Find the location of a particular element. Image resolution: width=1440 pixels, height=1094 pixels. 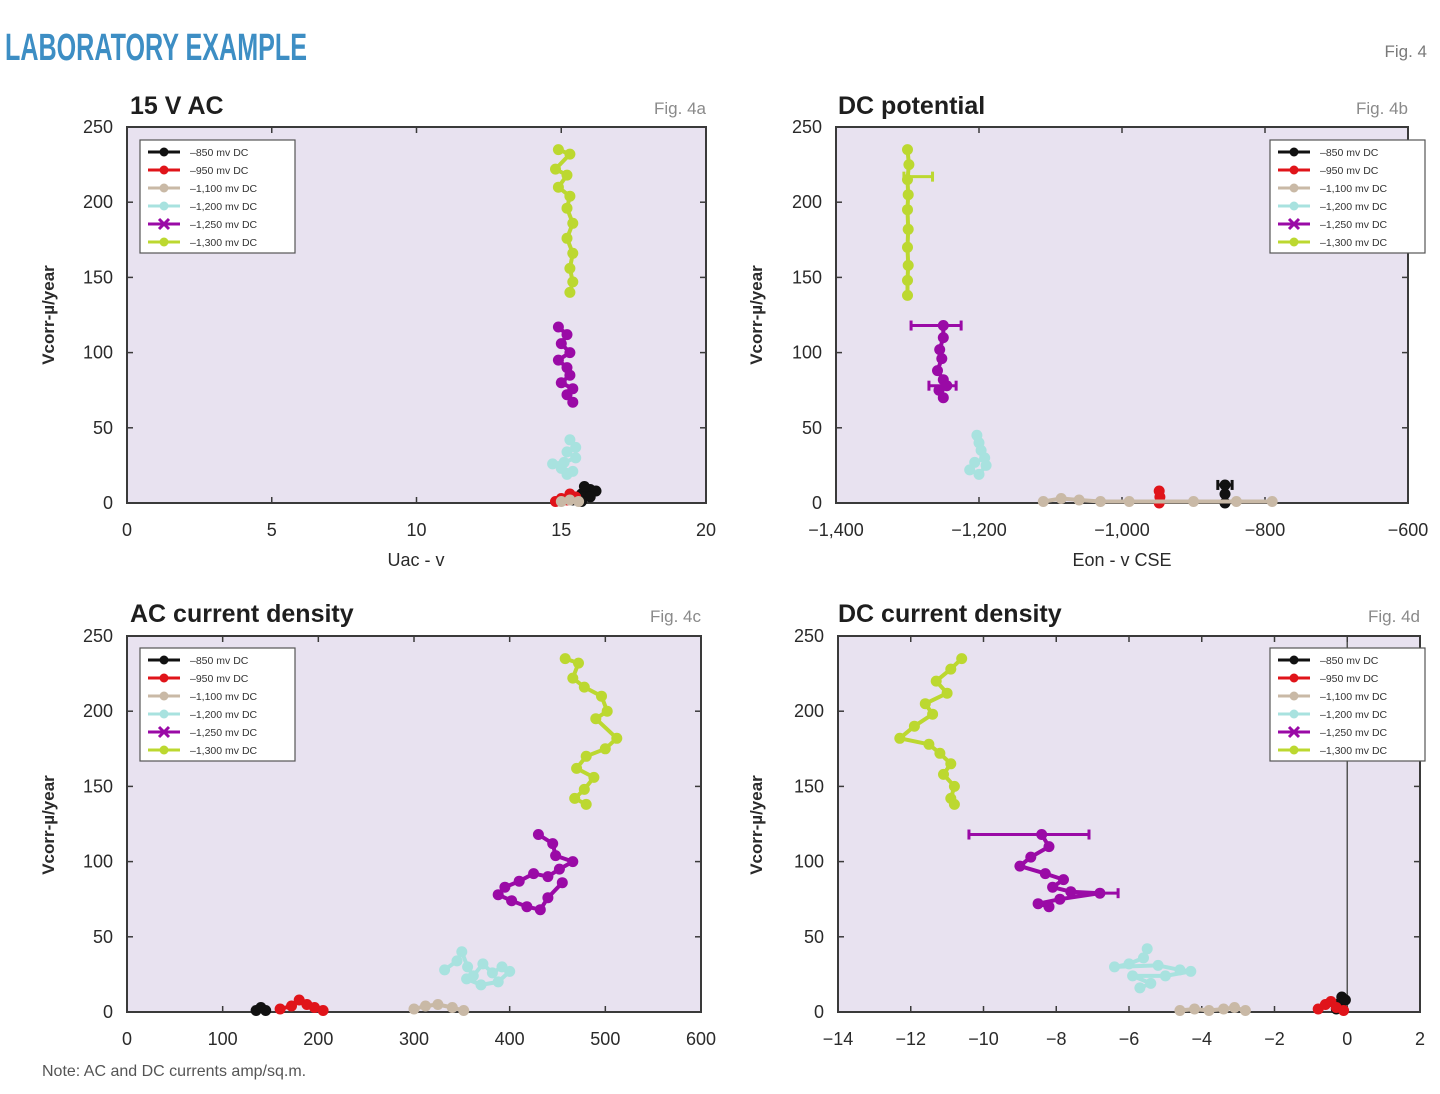

legend-entry: –1,200 mv DC is located at coordinates (1333, 715).